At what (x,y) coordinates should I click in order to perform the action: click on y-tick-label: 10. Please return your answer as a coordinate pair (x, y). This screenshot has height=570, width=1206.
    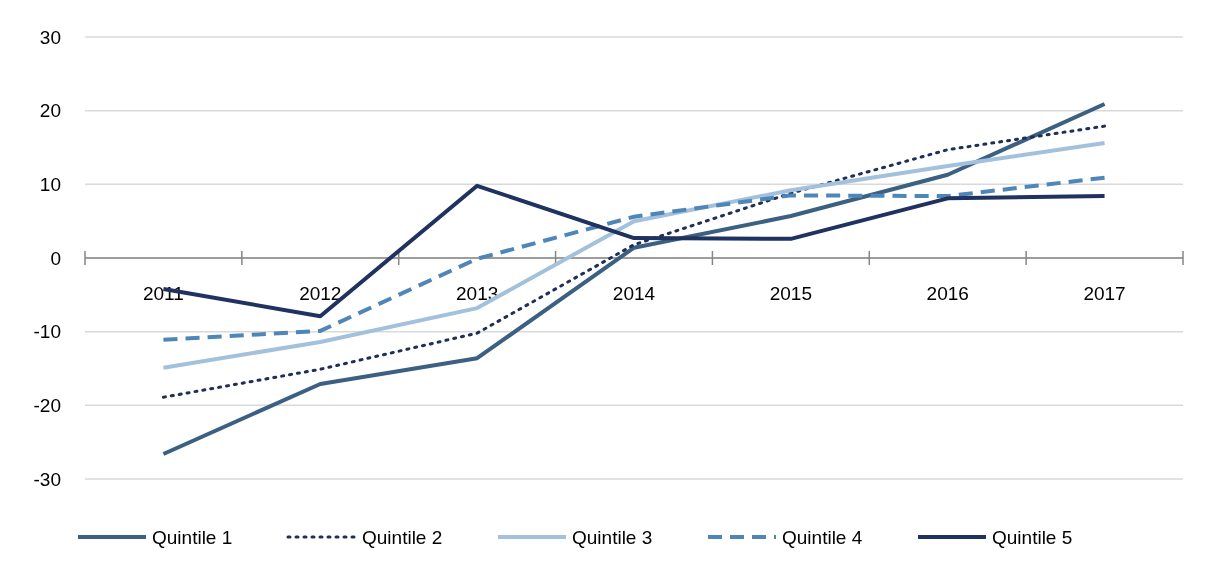
    Looking at the image, I should click on (50, 184).